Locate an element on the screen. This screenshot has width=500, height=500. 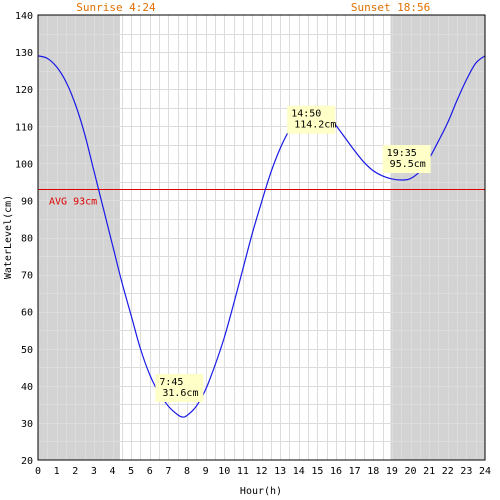
x-tick-label: 9 is located at coordinates (206, 471).